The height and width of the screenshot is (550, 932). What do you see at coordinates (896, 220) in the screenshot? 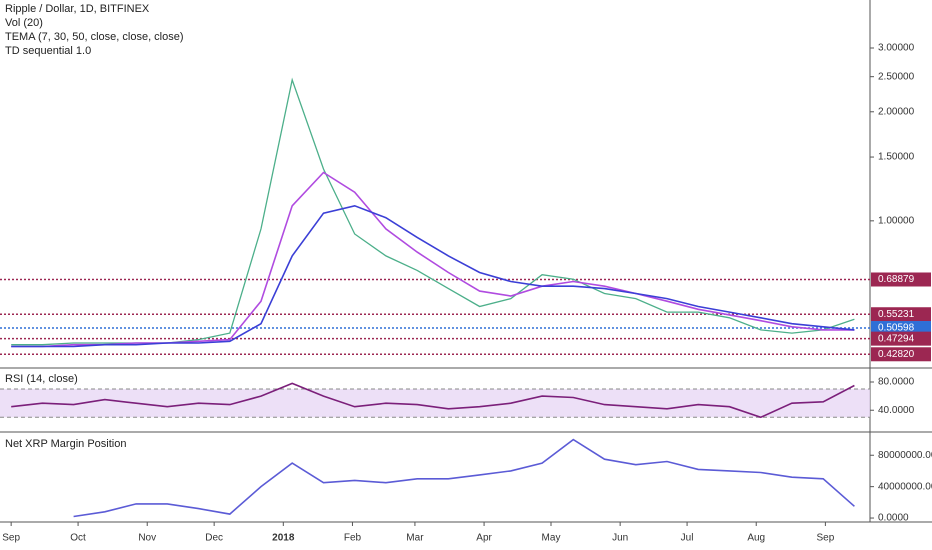
I see `y-tick-label: 1.00000` at bounding box center [896, 220].